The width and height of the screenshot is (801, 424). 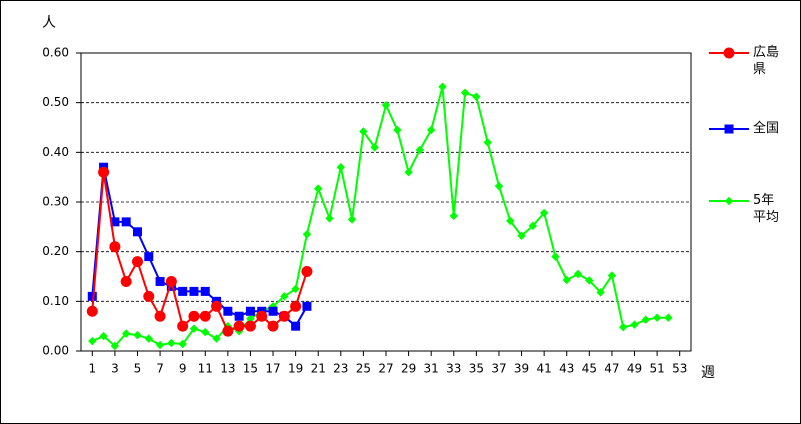 What do you see at coordinates (766, 128) in the screenshot?
I see `legend-label: 全国` at bounding box center [766, 128].